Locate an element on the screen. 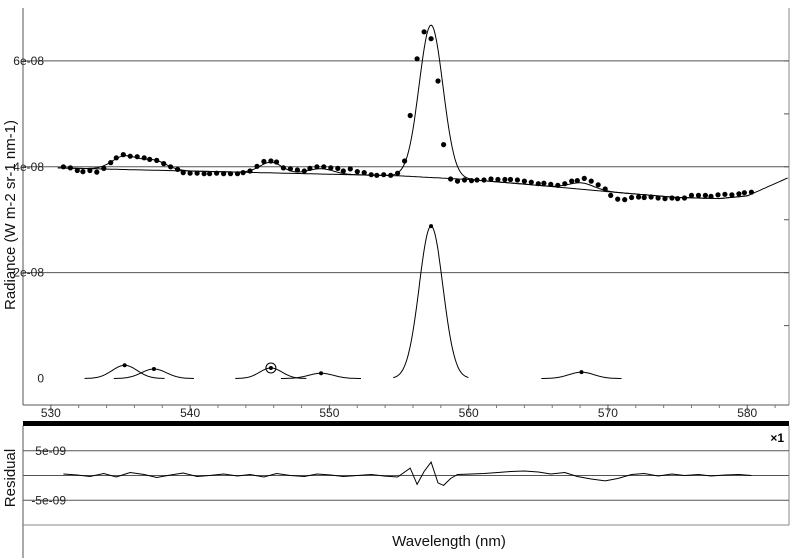 The height and width of the screenshot is (558, 793). x-tick-label: 540 is located at coordinates (190, 413).